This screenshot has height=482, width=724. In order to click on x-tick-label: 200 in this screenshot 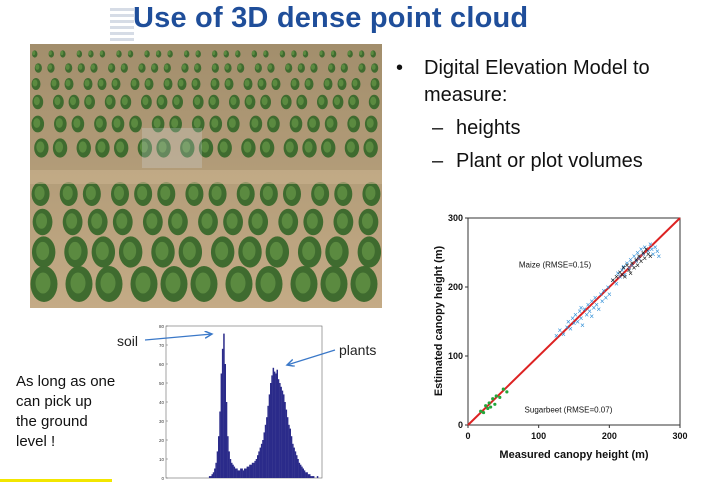, I will do `click(609, 436)`.